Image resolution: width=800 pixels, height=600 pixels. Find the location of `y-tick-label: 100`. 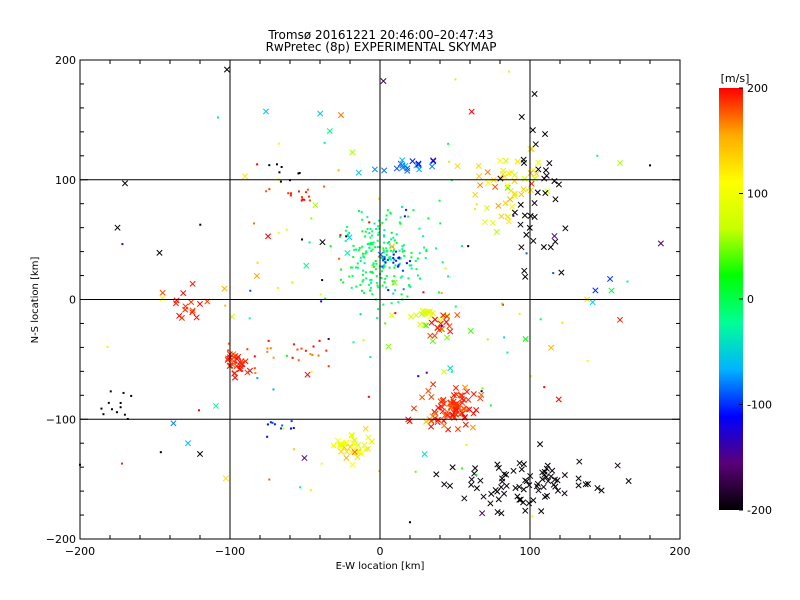

y-tick-label: 100 is located at coordinates (65, 180).